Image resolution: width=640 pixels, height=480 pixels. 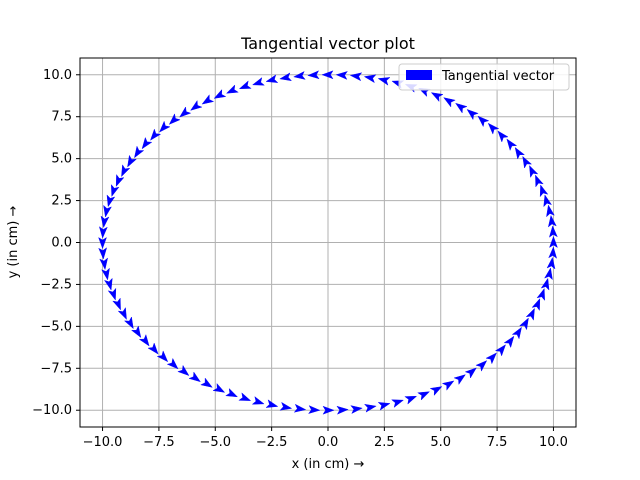 What do you see at coordinates (57, 75) in the screenshot?
I see `y-tick-label: 10.0` at bounding box center [57, 75].